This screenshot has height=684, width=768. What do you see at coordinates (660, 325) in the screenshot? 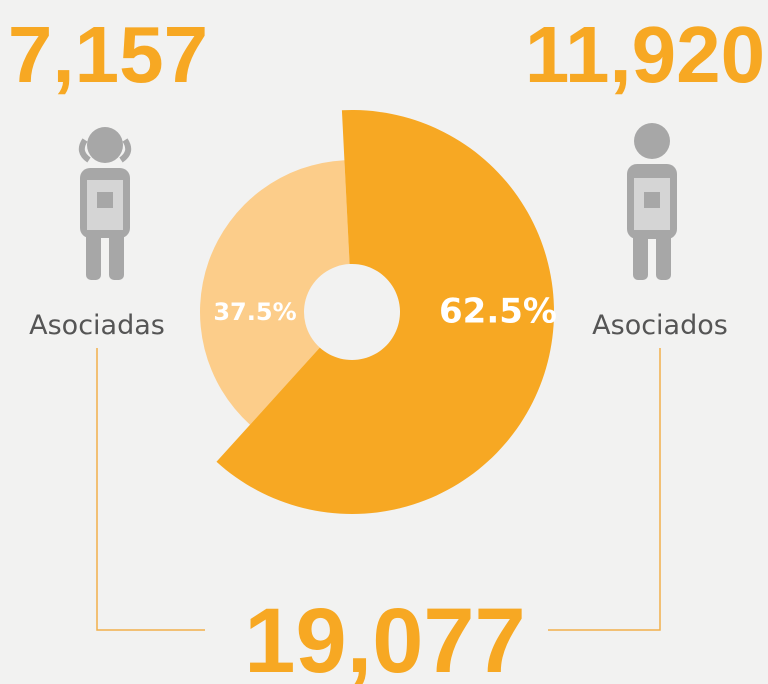
I see `right-category: Asociados` at bounding box center [660, 325].